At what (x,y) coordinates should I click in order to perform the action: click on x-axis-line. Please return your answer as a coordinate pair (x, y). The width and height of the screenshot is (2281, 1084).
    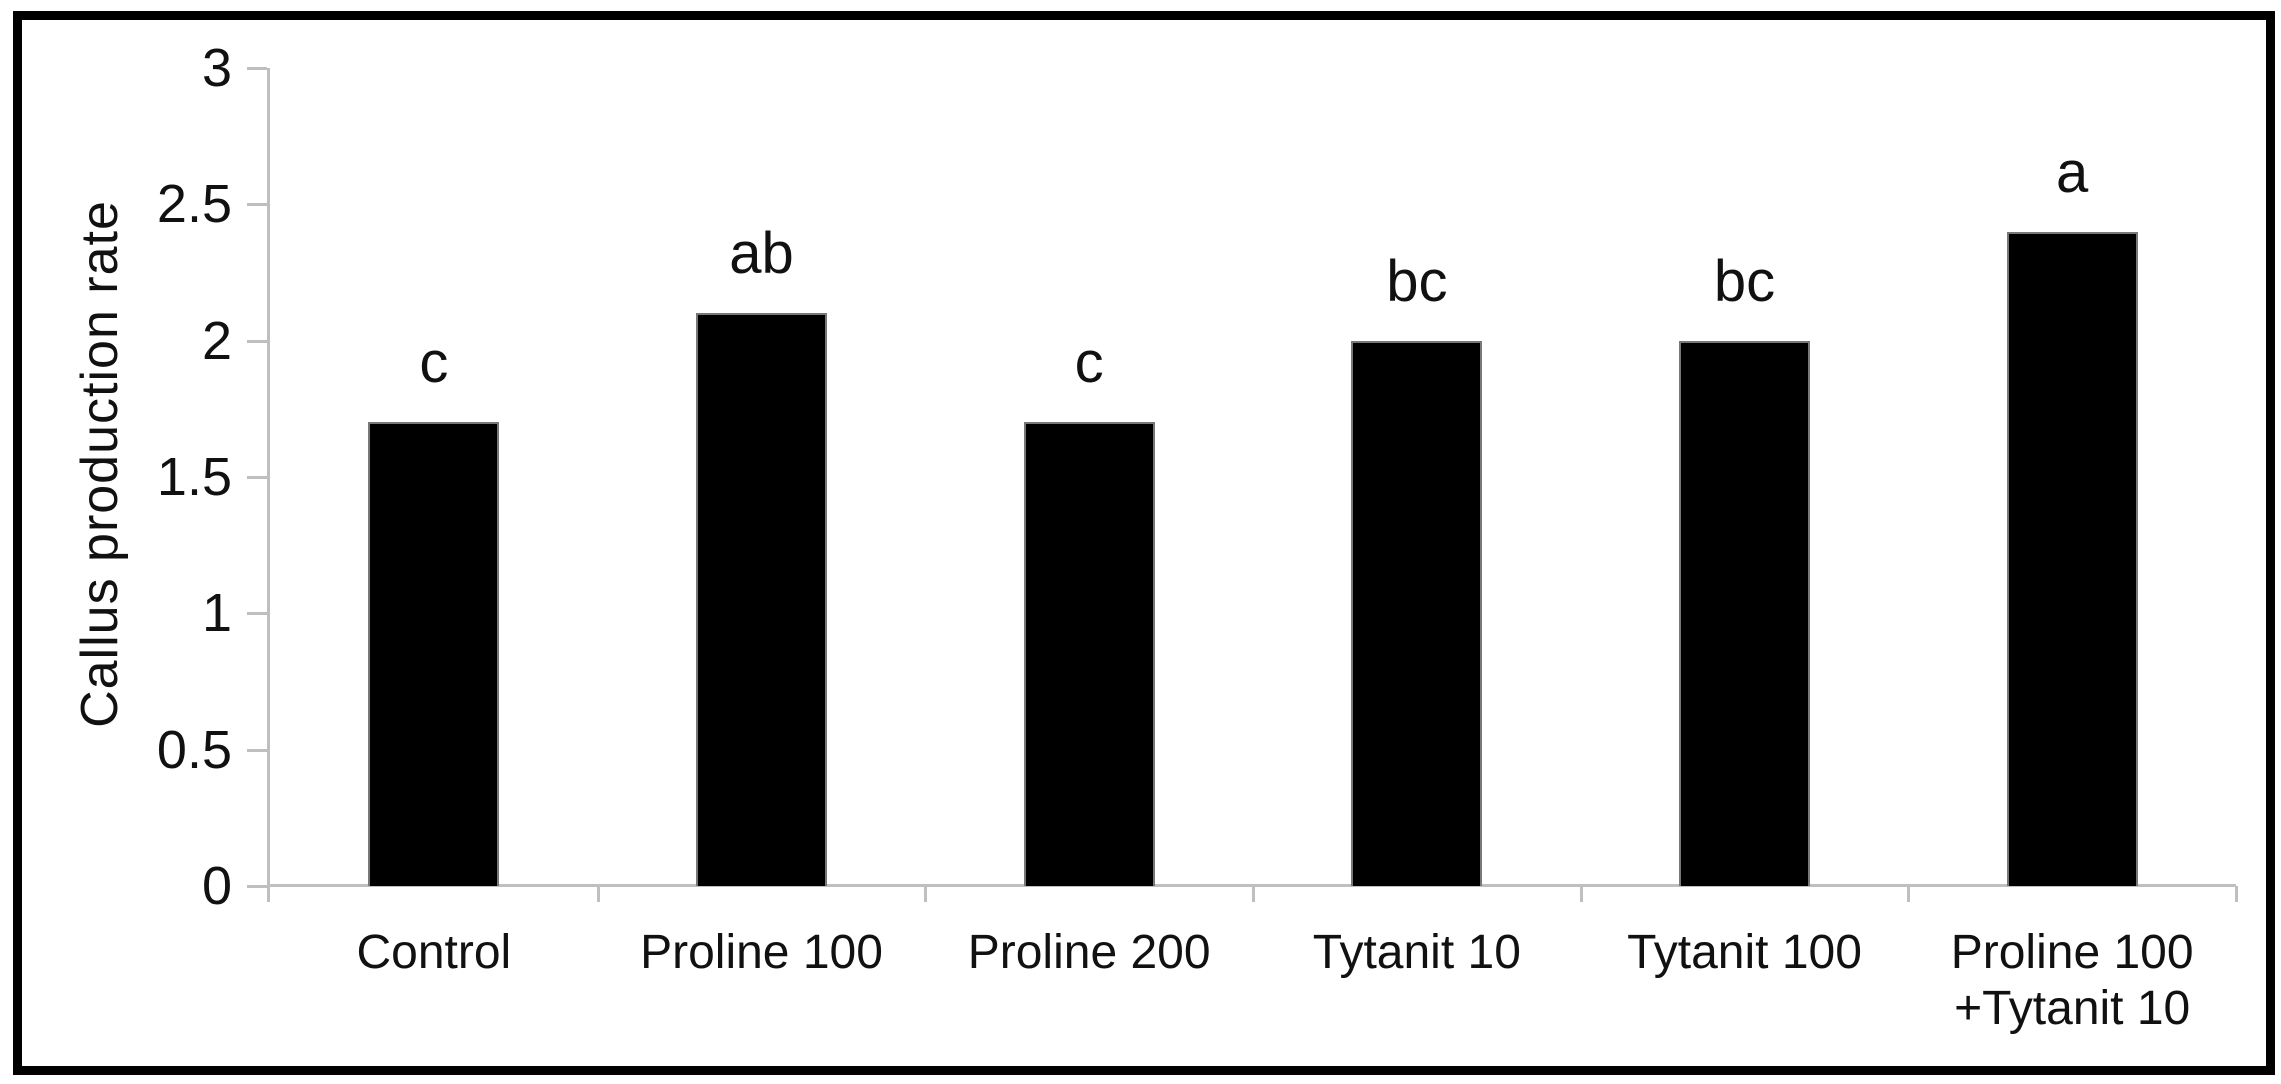
    Looking at the image, I should click on (1251, 885).